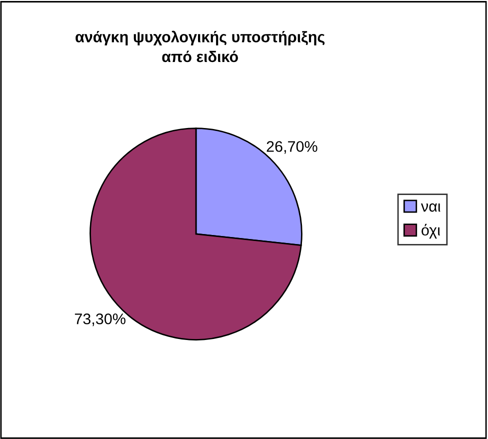 This screenshot has width=488, height=439. I want to click on legend-label: όχι, so click(431, 231).